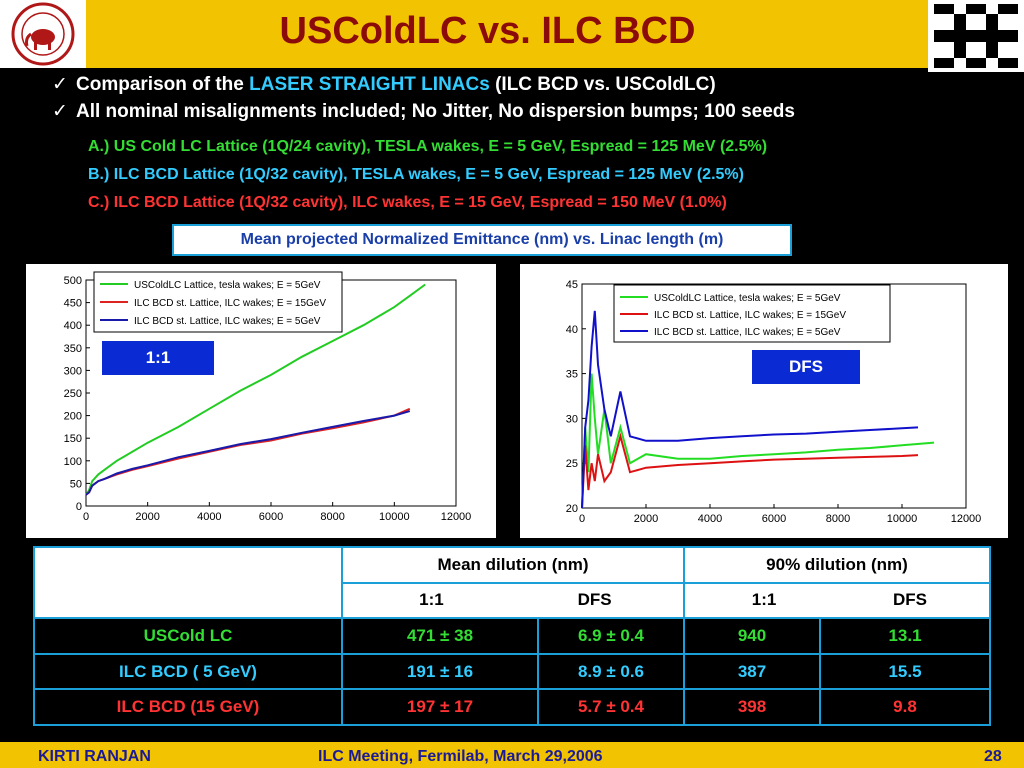 Image resolution: width=1024 pixels, height=768 pixels. I want to click on subheader-90: 1:1 DFS, so click(837, 600).